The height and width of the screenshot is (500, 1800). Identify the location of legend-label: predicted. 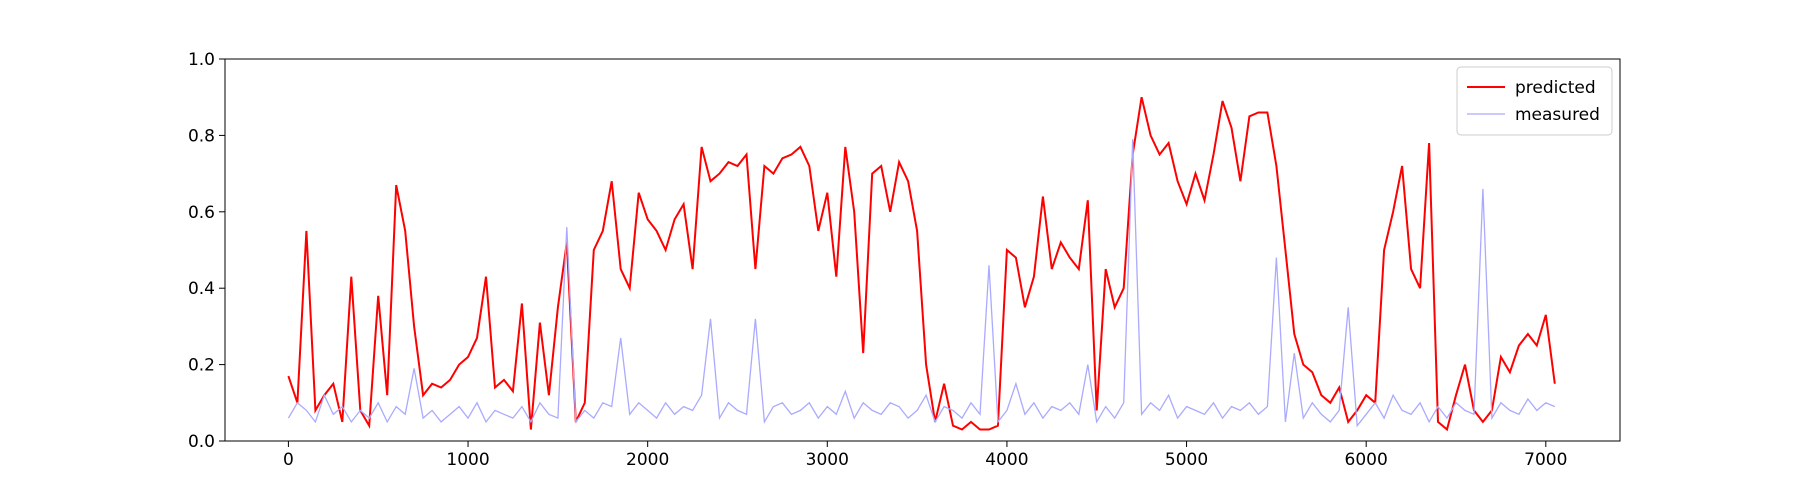
(1555, 88).